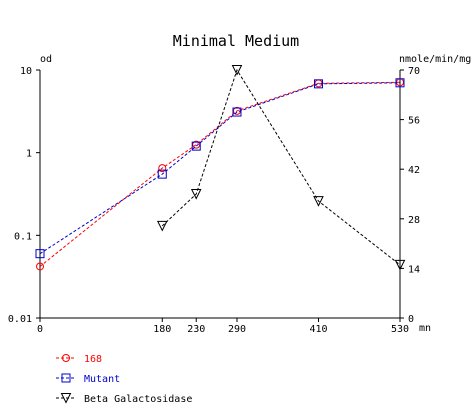 Image resolution: width=472 pixels, height=410 pixels. I want to click on chart-title: Minimal Medium, so click(236, 41).